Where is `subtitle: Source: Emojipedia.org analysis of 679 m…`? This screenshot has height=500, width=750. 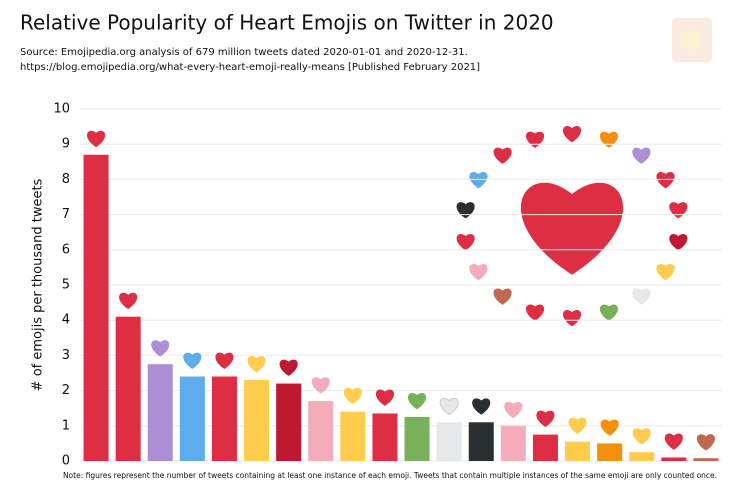
subtitle: Source: Emojipedia.org analysis of 679 m… is located at coordinates (244, 52).